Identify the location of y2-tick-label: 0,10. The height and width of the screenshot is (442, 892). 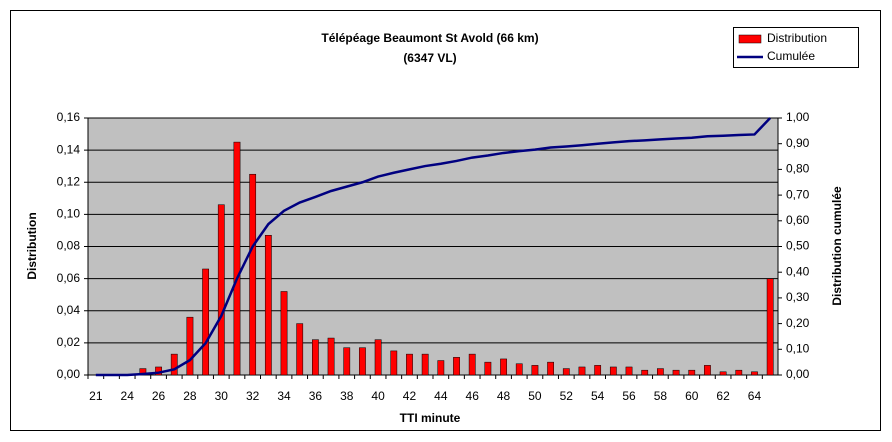
(798, 348).